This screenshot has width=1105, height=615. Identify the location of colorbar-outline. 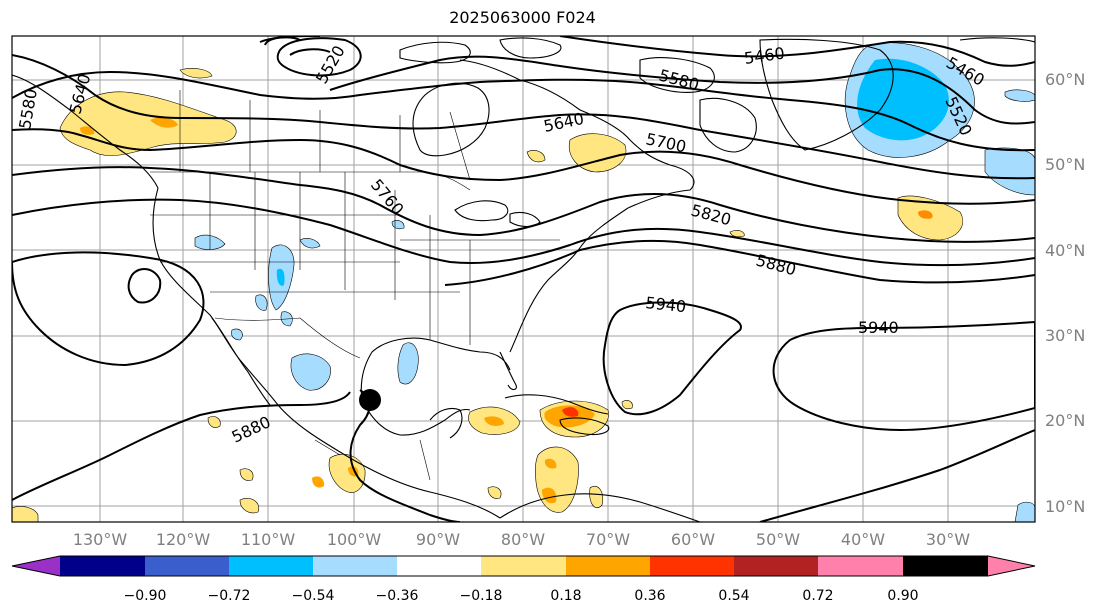
(523, 566).